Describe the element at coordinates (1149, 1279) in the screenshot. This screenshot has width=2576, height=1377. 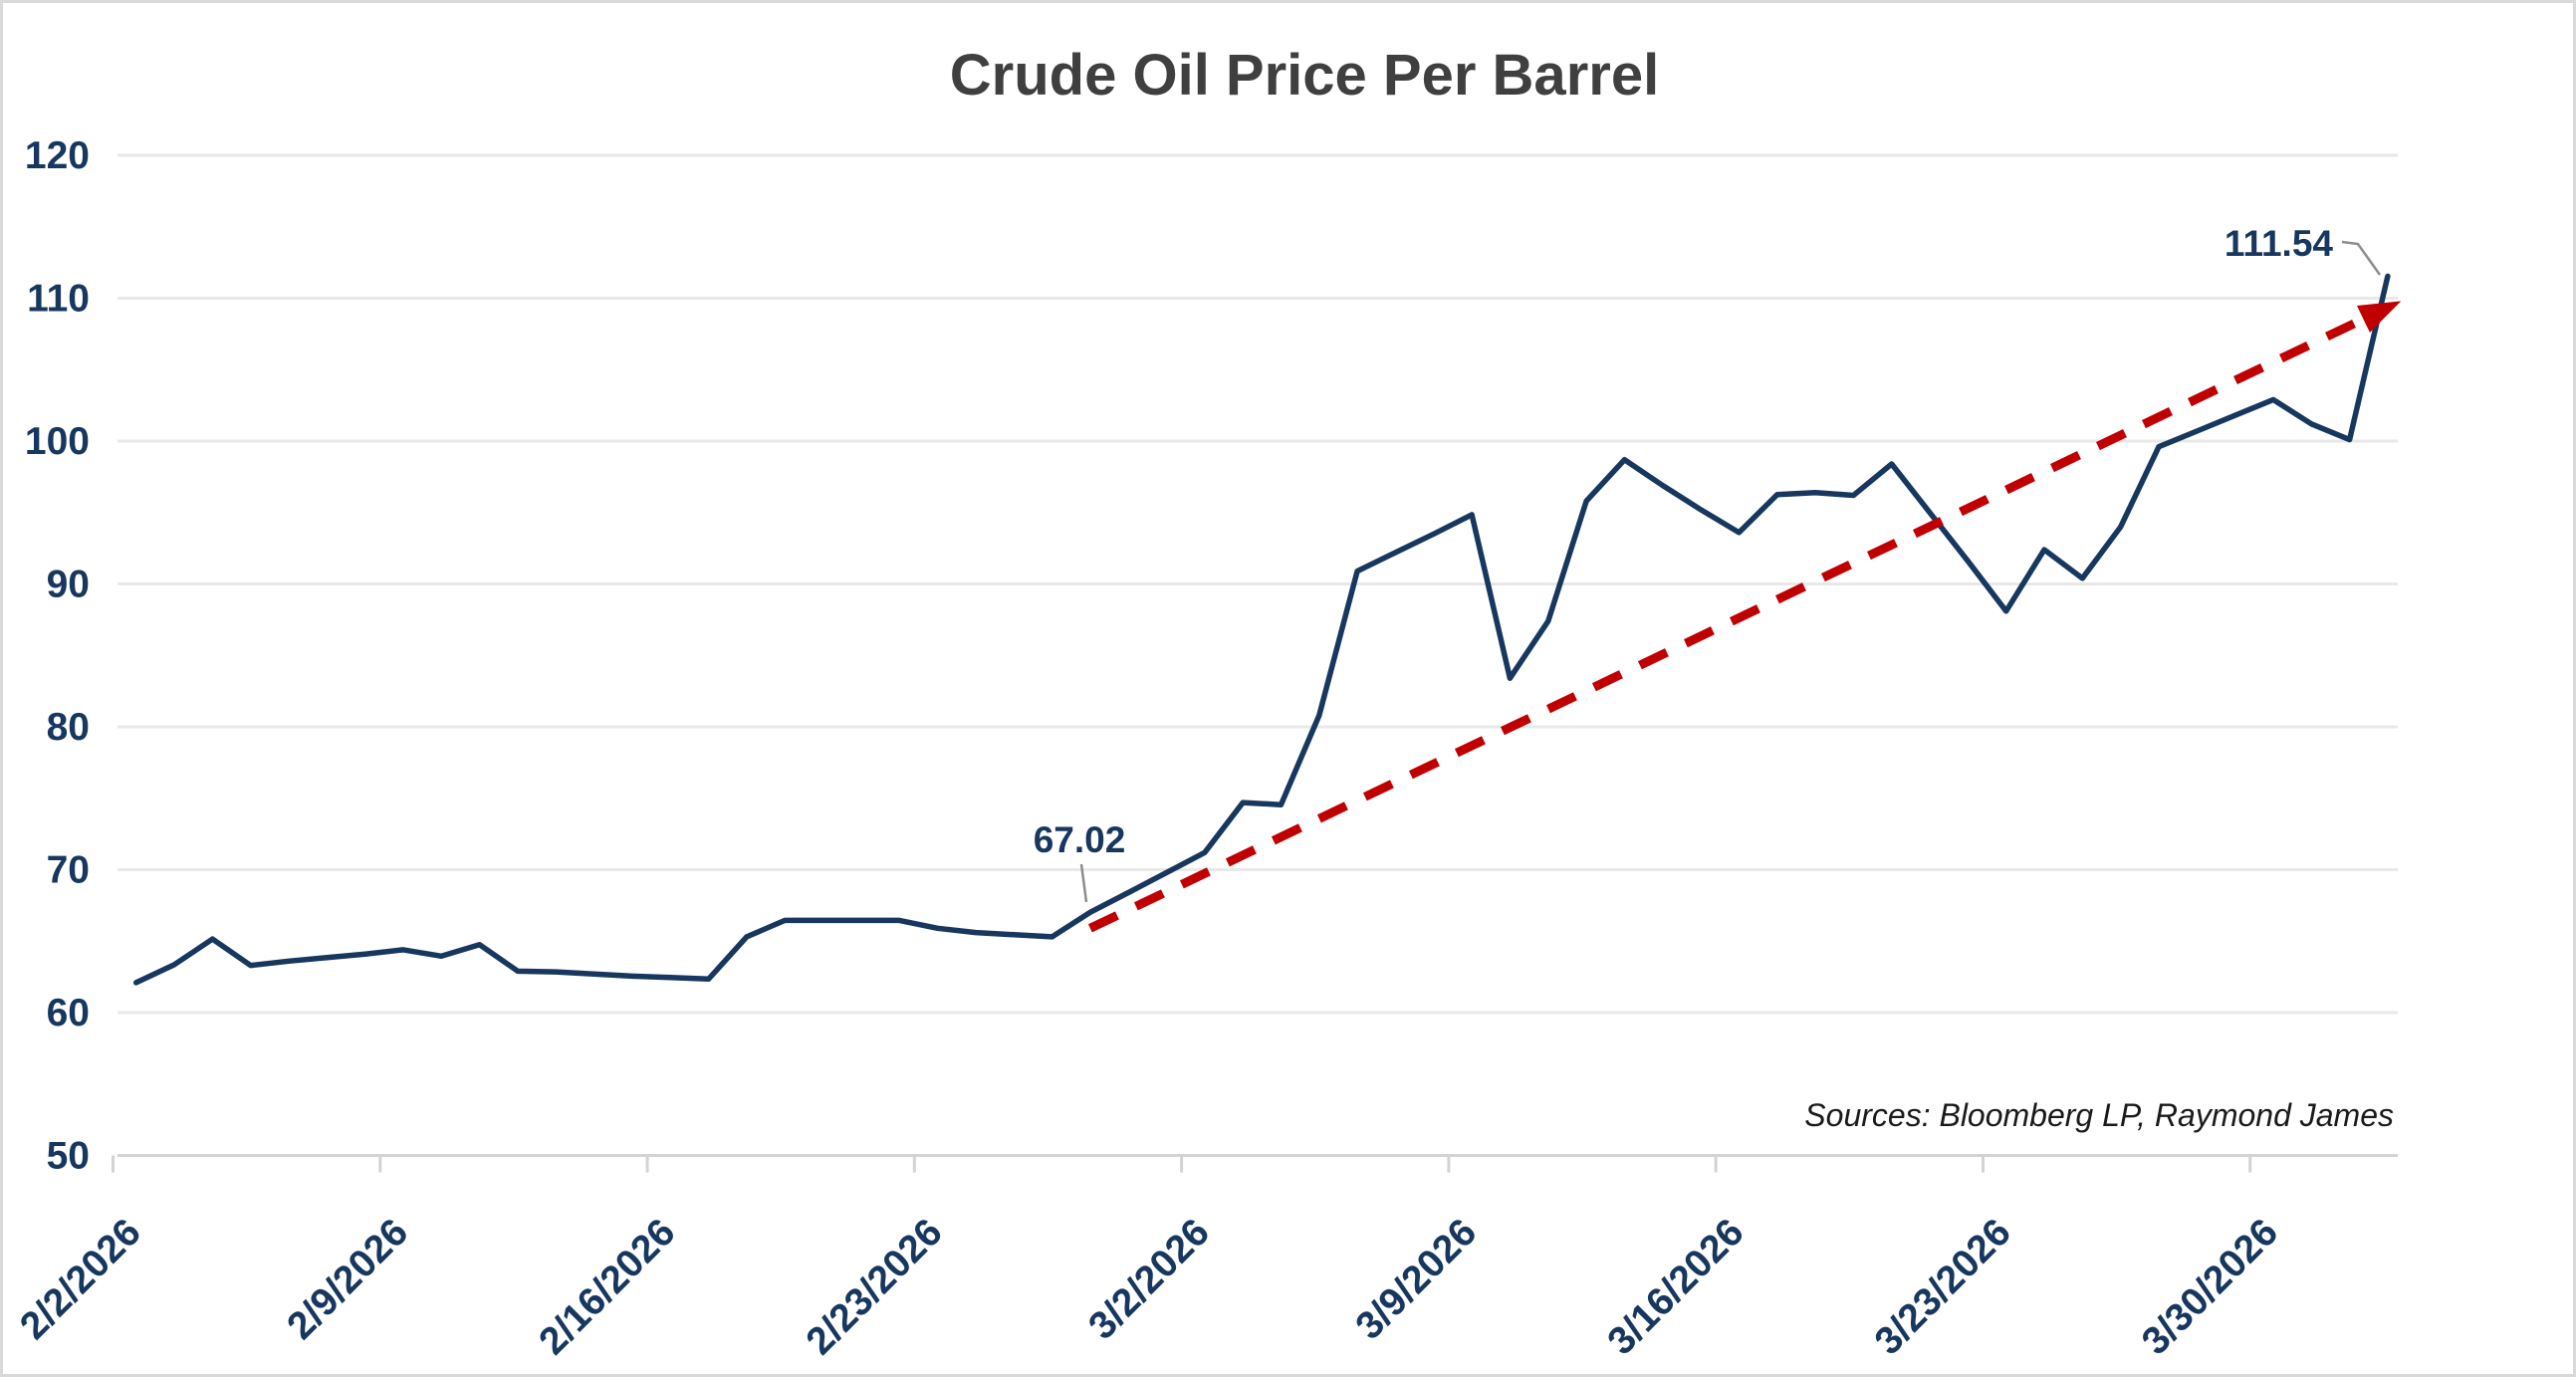
I see `x-axis-tick-label: 3/2/2026` at that location.